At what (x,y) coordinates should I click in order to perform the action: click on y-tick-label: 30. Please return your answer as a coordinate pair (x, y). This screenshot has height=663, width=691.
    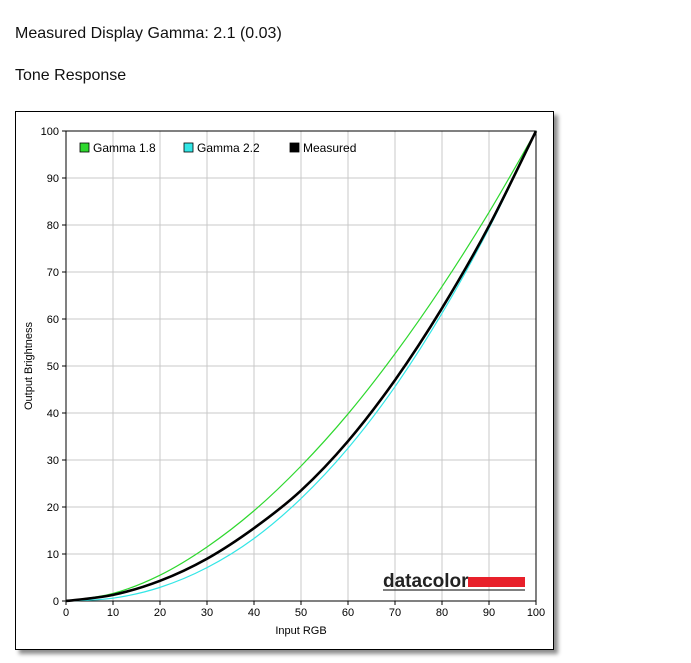
    Looking at the image, I should click on (53, 461).